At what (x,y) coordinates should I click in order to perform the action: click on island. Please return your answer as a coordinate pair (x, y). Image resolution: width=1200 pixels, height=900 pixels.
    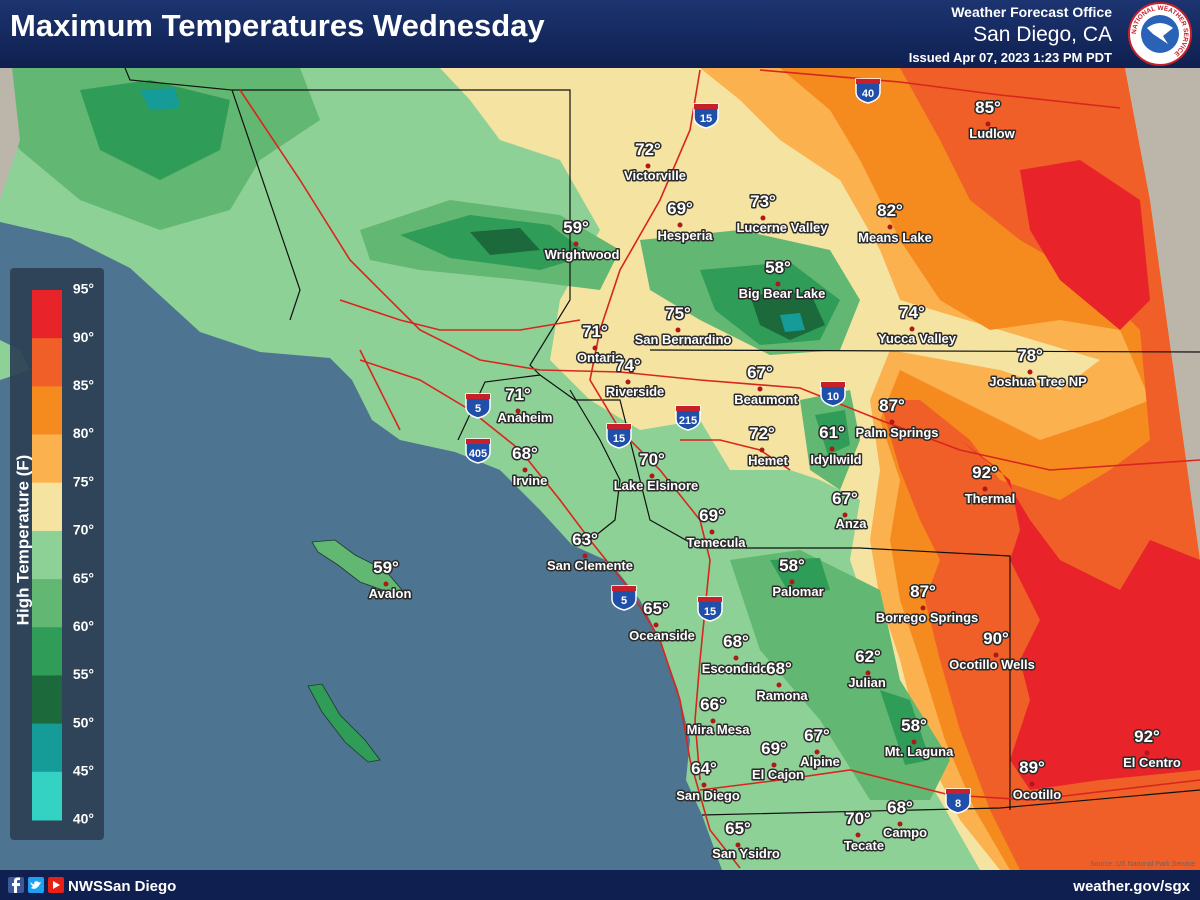
    Looking at the image, I should click on (344, 723).